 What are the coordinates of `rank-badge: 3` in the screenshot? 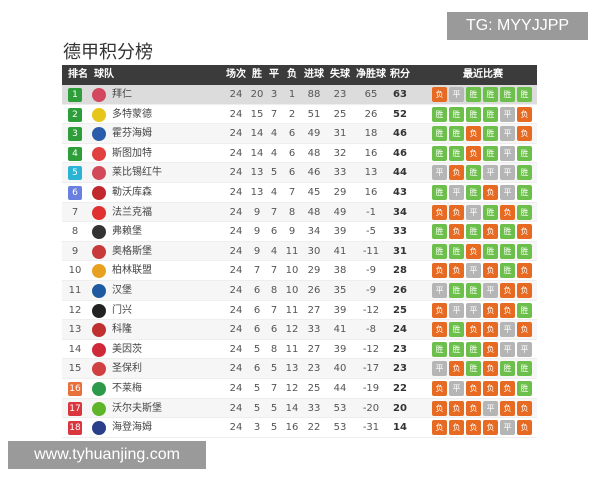 It's located at (75, 134).